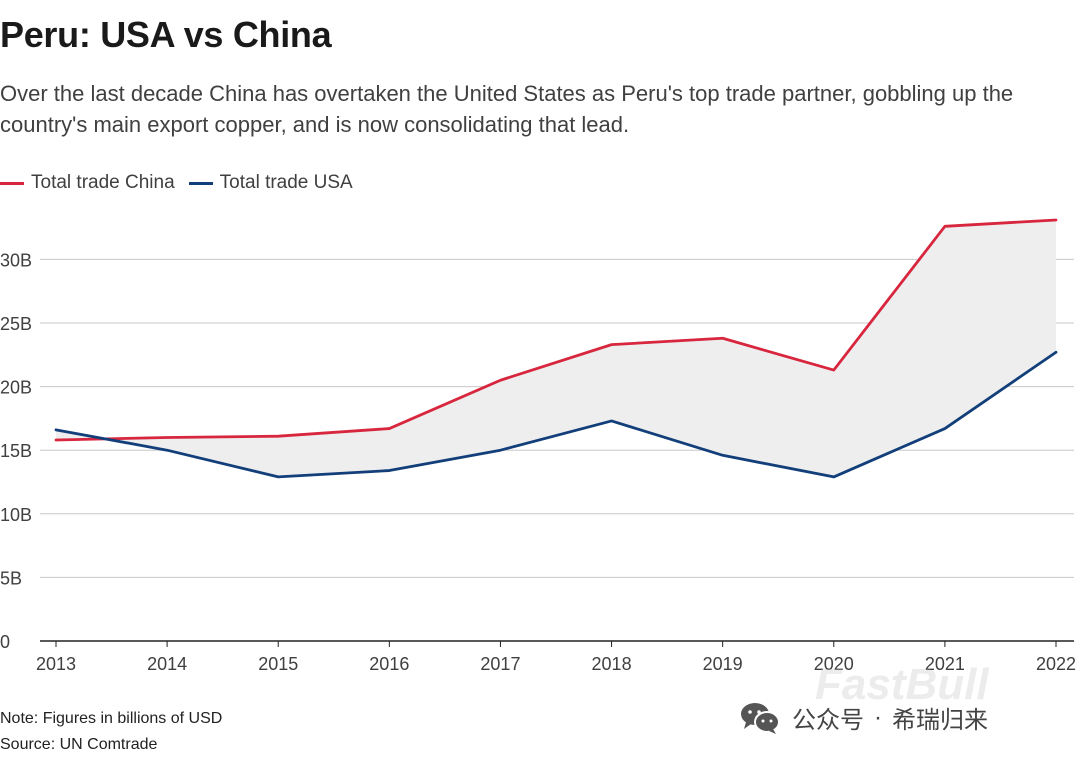  What do you see at coordinates (16, 451) in the screenshot?
I see `y-tick-label-15: 15B` at bounding box center [16, 451].